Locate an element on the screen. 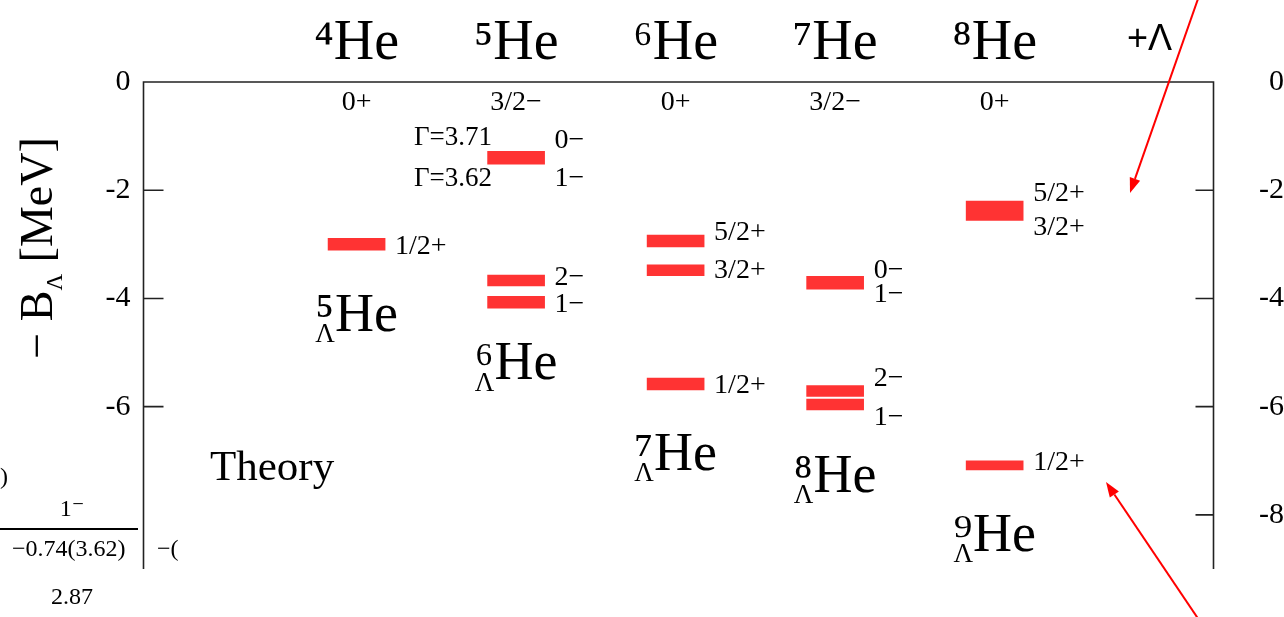  x-tick-label: ⁴He is located at coordinates (356, 40).